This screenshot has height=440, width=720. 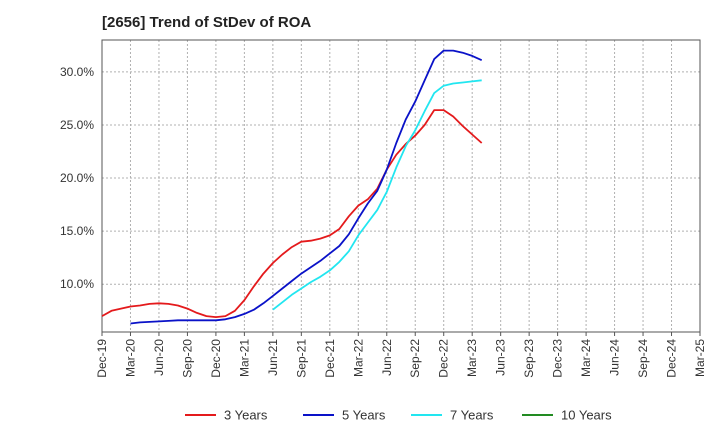 What do you see at coordinates (216, 358) in the screenshot?
I see `x-tick-label: Dec-20` at bounding box center [216, 358].